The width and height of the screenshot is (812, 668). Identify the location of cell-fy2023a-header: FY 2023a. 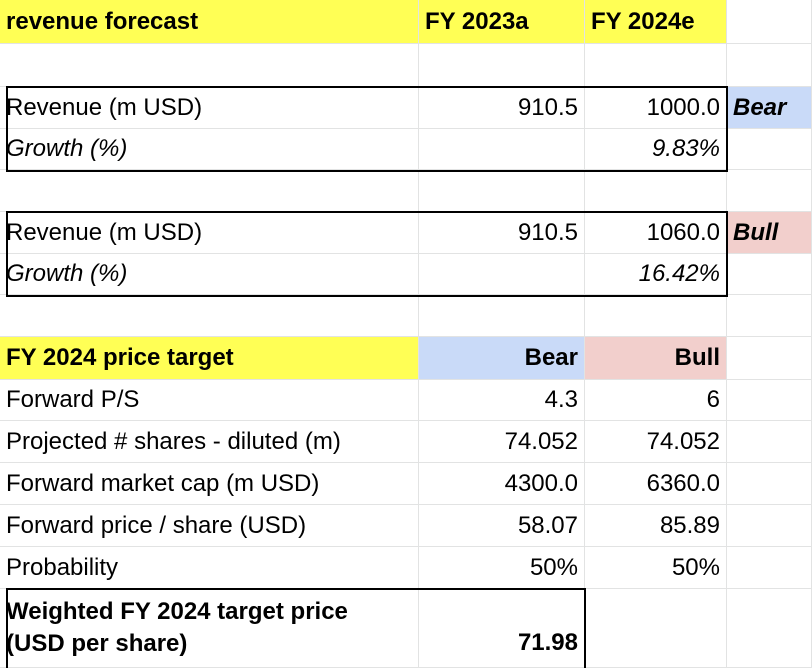
(502, 22).